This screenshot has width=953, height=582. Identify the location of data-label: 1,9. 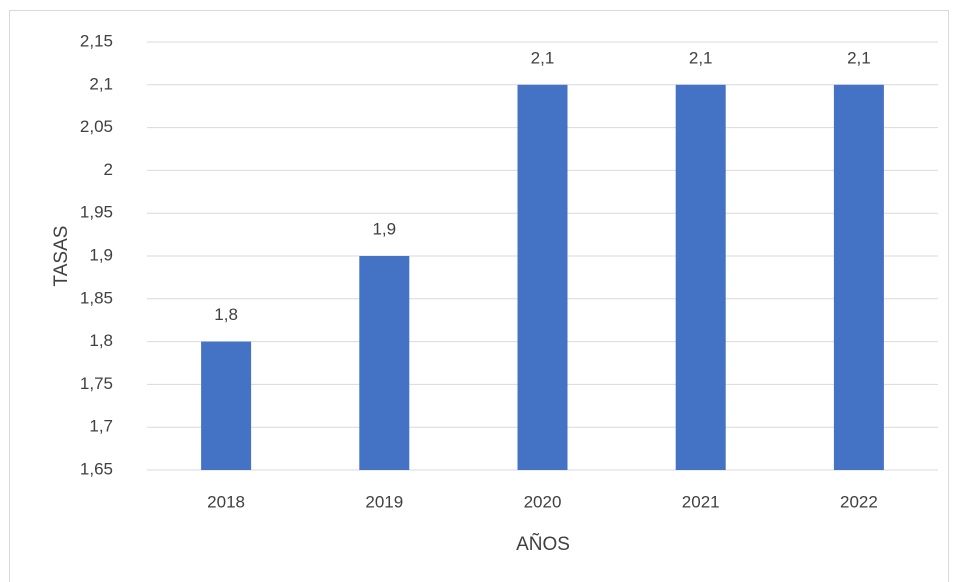
(384, 228).